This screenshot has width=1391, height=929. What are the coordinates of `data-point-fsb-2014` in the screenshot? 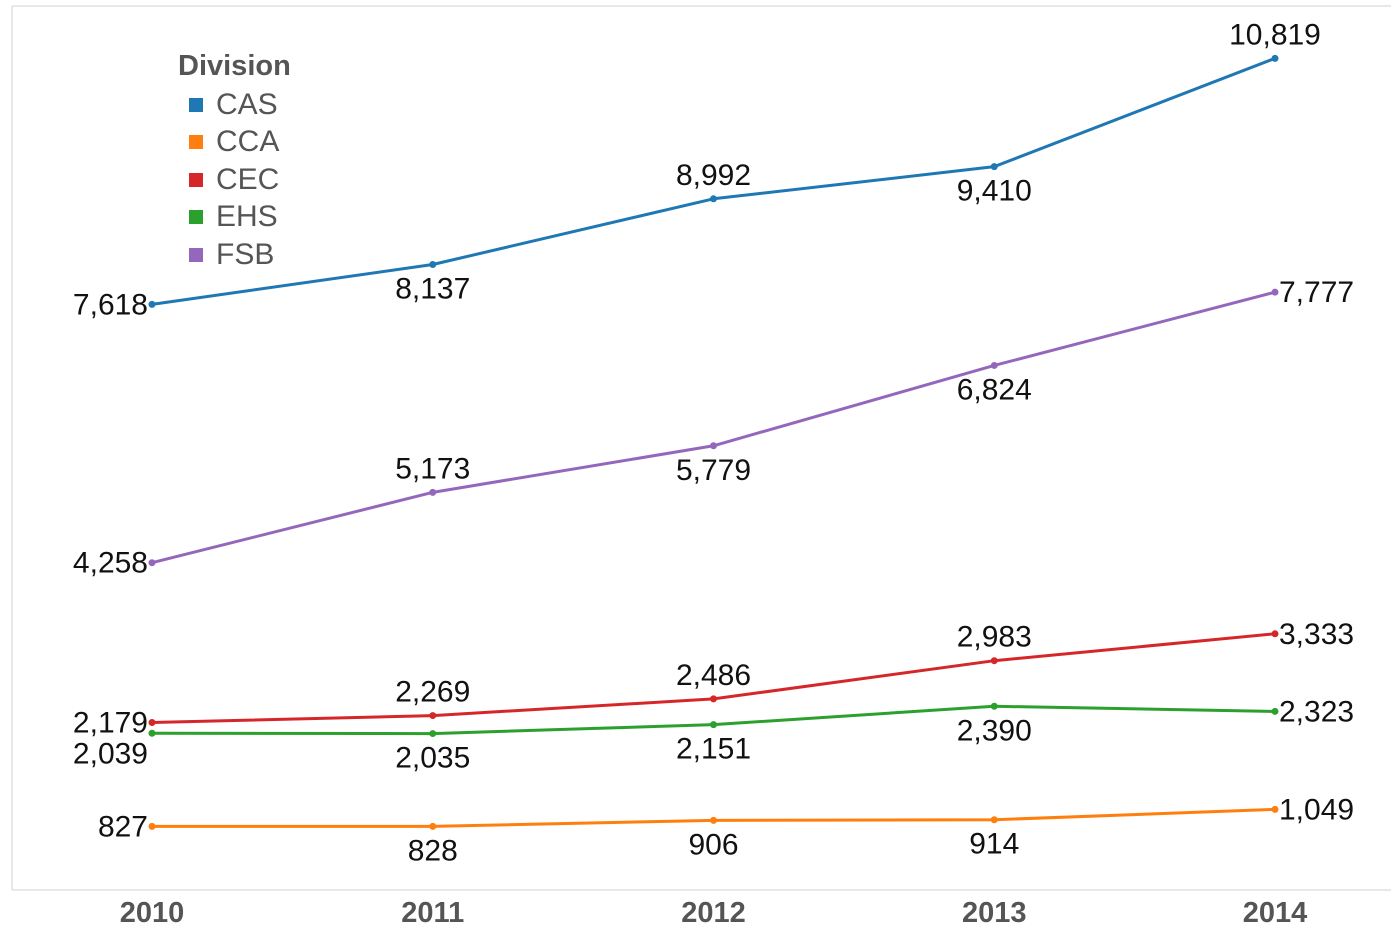 It's located at (1275, 292).